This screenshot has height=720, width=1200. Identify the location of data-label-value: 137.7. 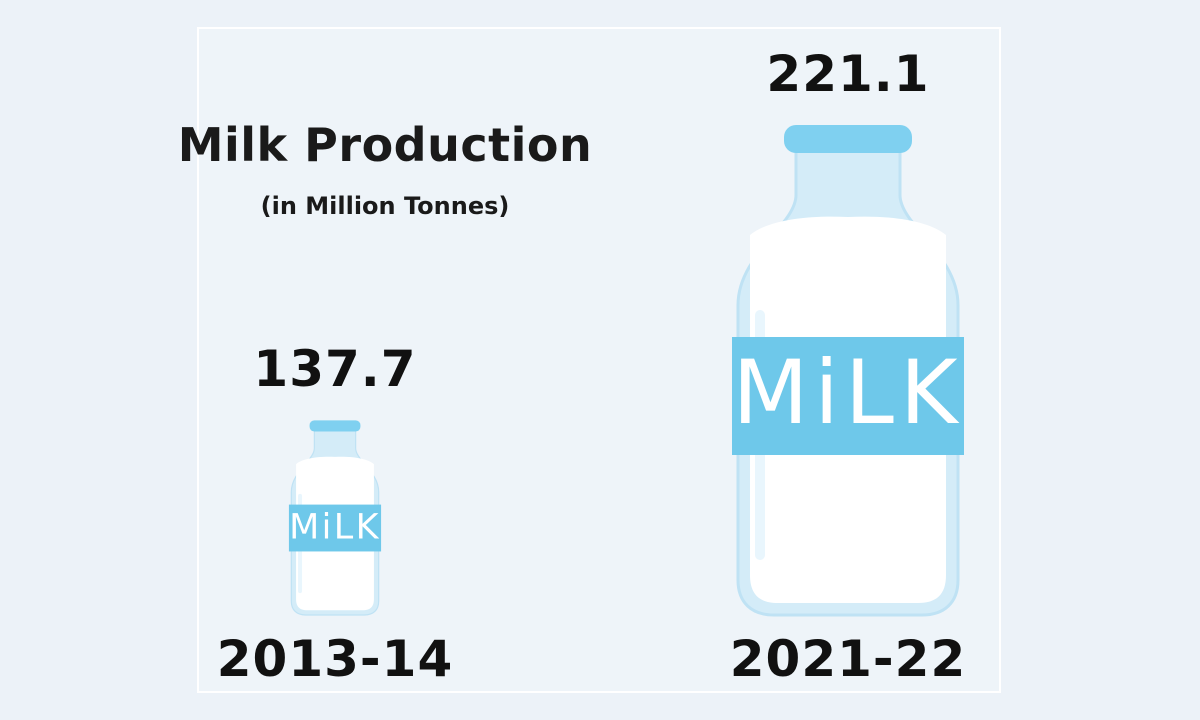
(335, 369).